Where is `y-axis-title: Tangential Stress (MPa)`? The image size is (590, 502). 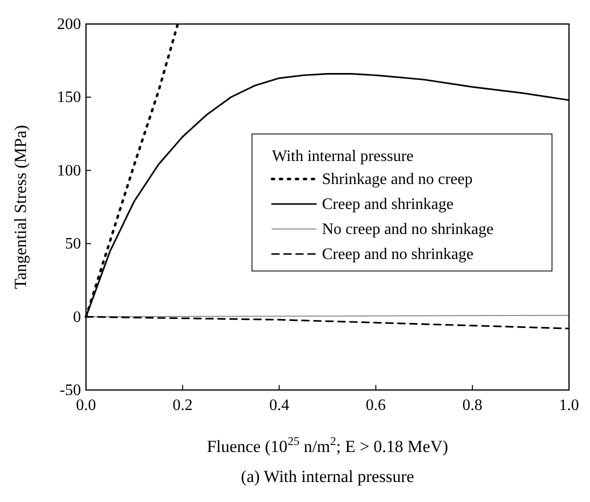 y-axis-title: Tangential Stress (MPa) is located at coordinates (20, 207).